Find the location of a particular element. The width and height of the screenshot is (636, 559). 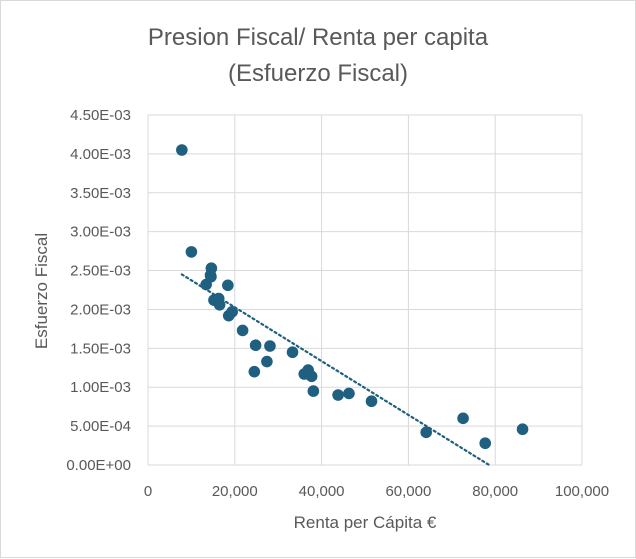

y-tick-label: 1.00E-03 is located at coordinates (100, 387).